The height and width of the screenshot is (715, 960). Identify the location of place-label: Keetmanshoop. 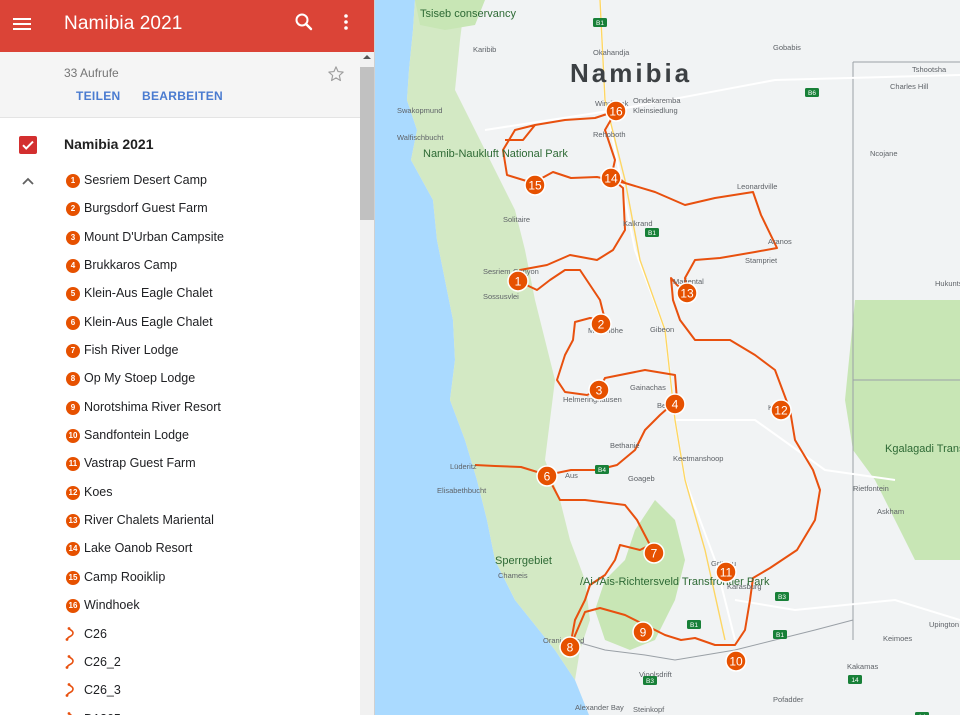
(698, 458).